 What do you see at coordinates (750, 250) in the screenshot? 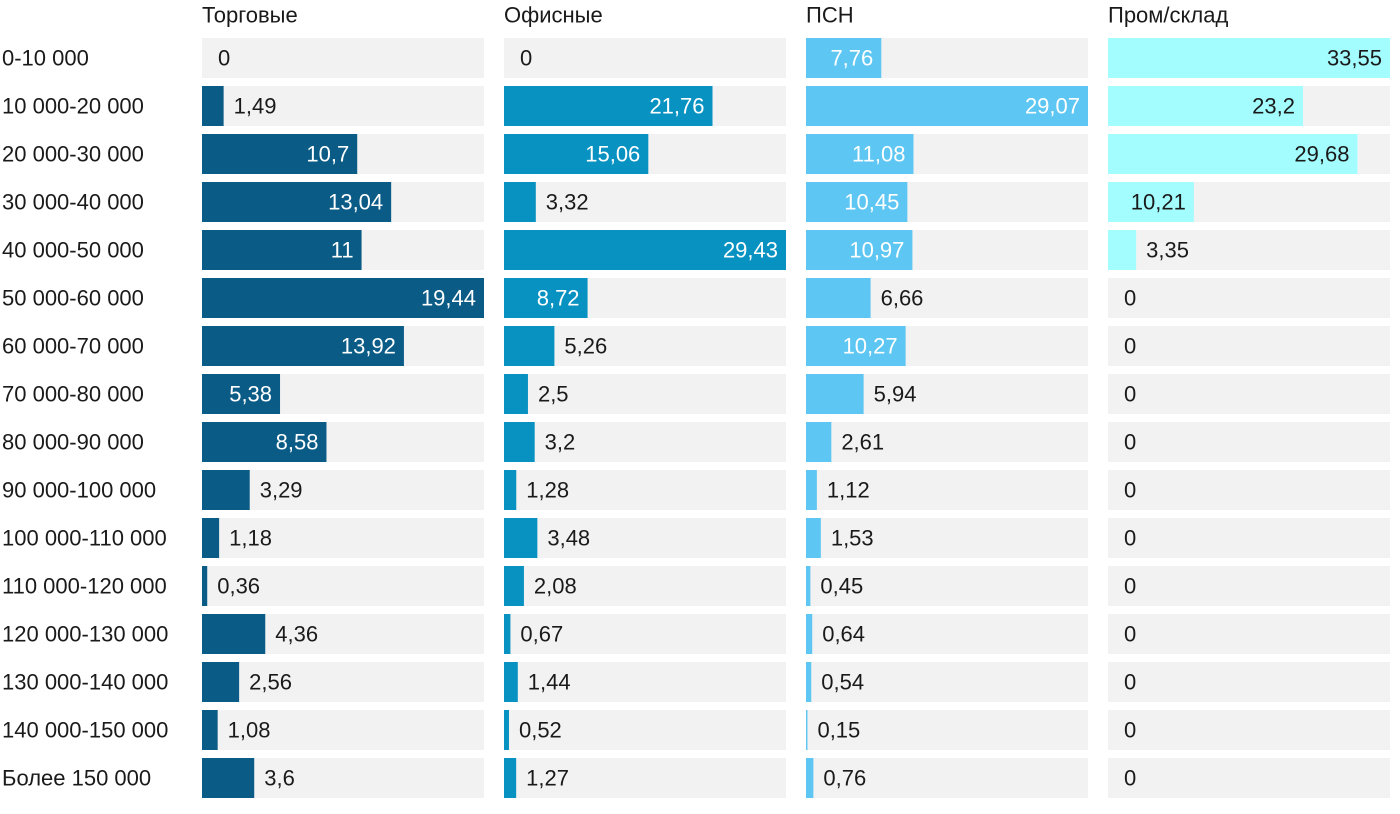
I see `value-label: 29,43` at bounding box center [750, 250].